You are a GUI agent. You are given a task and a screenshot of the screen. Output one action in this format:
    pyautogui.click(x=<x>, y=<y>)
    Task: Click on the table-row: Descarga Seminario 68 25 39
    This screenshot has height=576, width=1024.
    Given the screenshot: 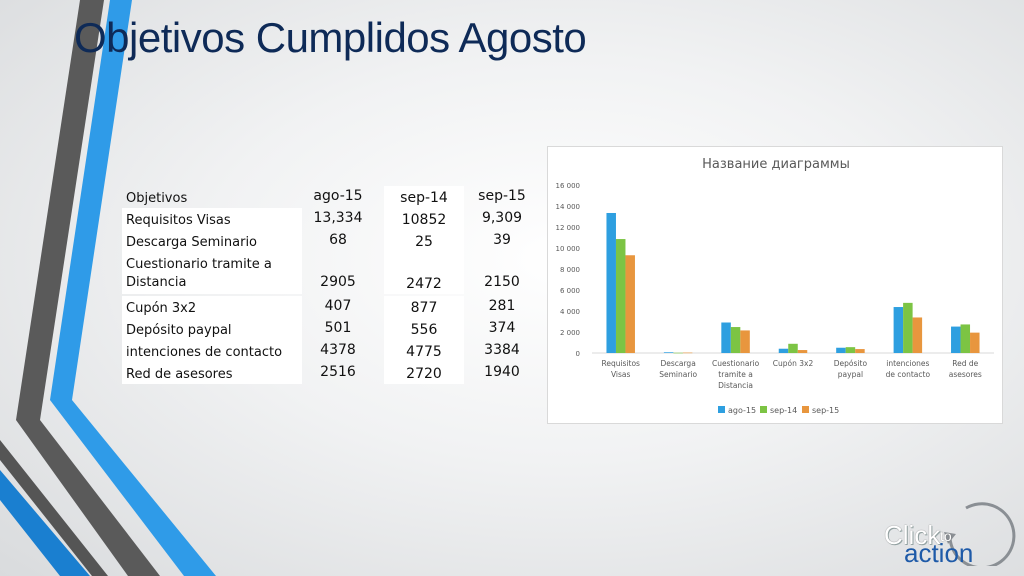 What is the action you would take?
    pyautogui.click(x=327, y=241)
    